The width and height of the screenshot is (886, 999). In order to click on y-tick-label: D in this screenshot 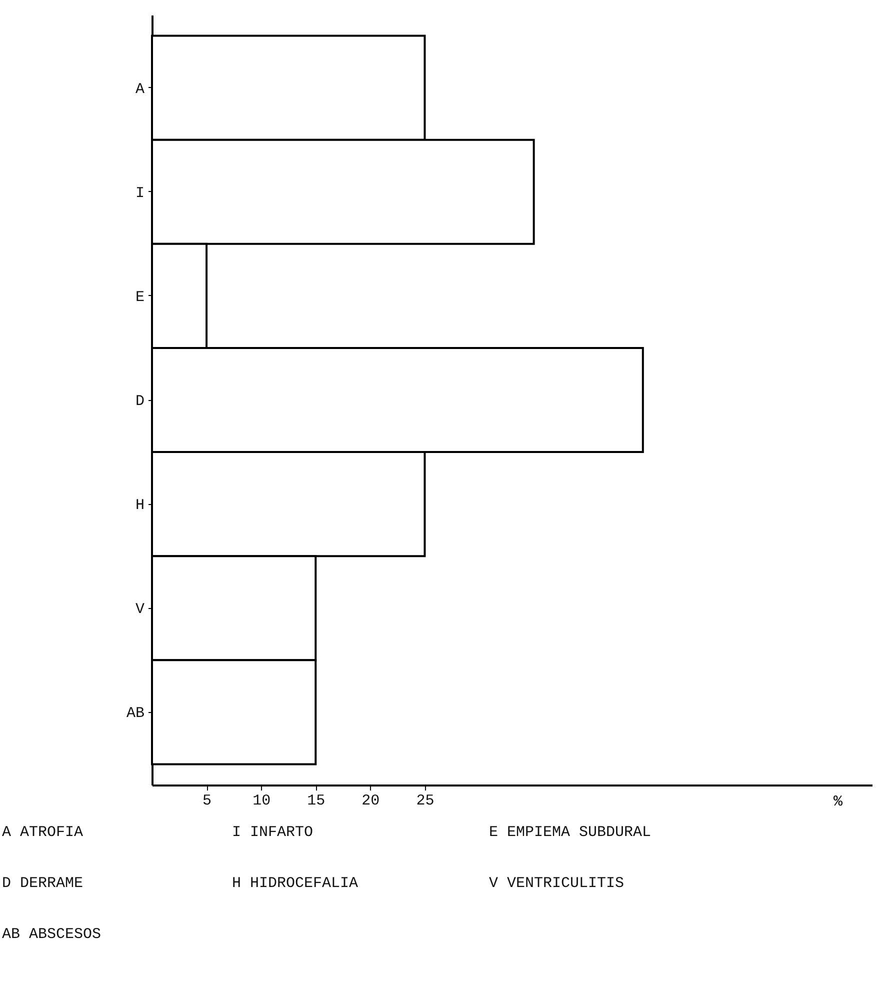, I will do `click(139, 401)`.